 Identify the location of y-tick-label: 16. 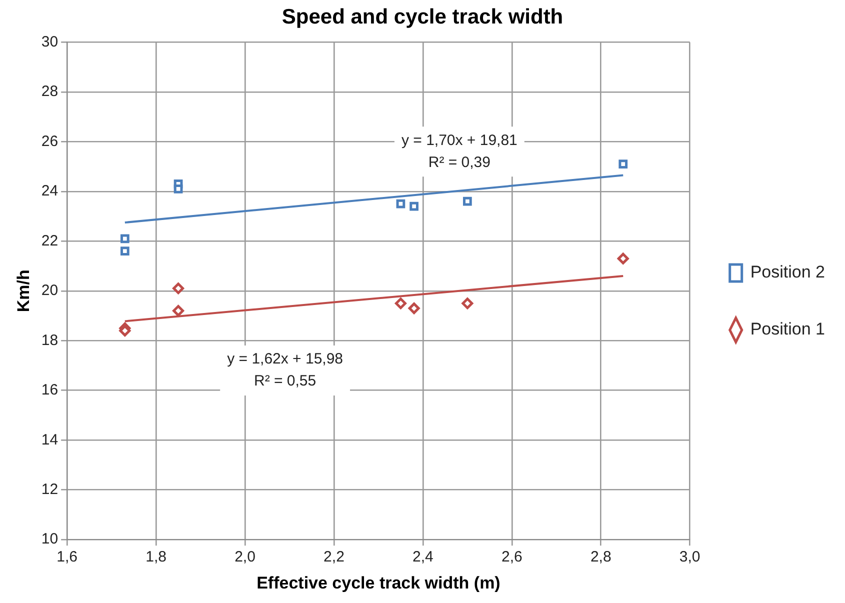
(49, 390).